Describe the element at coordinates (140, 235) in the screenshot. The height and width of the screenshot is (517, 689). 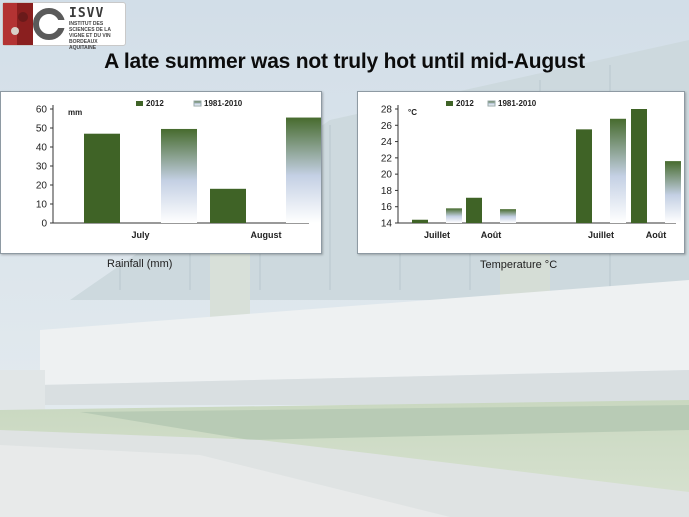
I see `x-category-label: July` at that location.